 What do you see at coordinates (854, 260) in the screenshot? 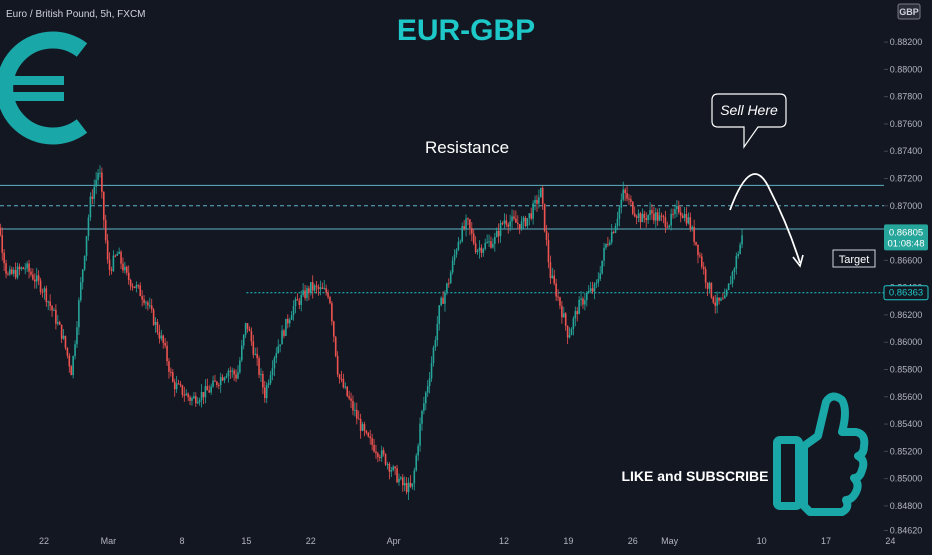
I see `target-label: Target` at bounding box center [854, 260].